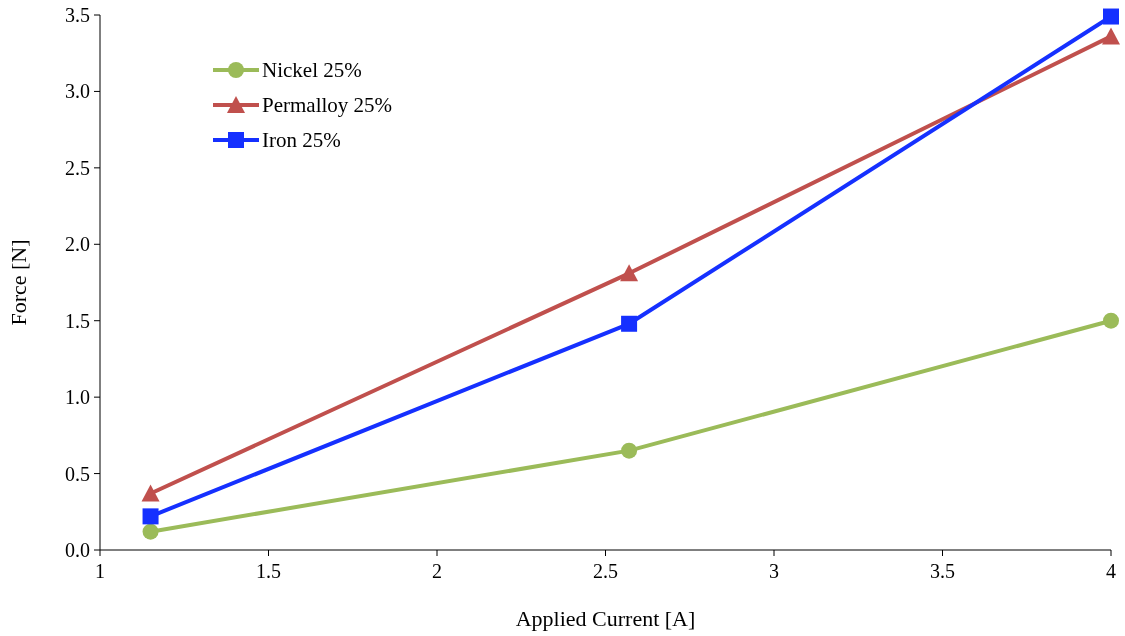 The image size is (1125, 636). What do you see at coordinates (77, 91) in the screenshot?
I see `y-tick-label: 3.0` at bounding box center [77, 91].